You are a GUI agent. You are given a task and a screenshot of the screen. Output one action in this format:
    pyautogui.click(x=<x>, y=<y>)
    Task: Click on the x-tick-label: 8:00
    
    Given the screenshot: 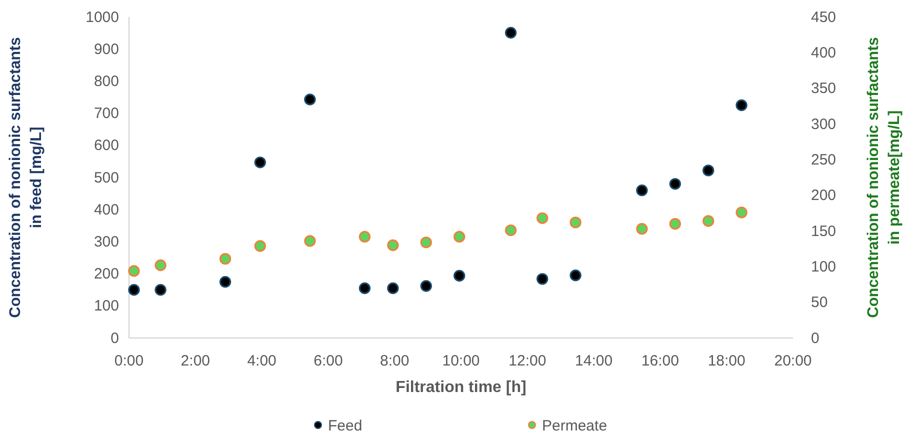 What is the action you would take?
    pyautogui.click(x=395, y=361)
    